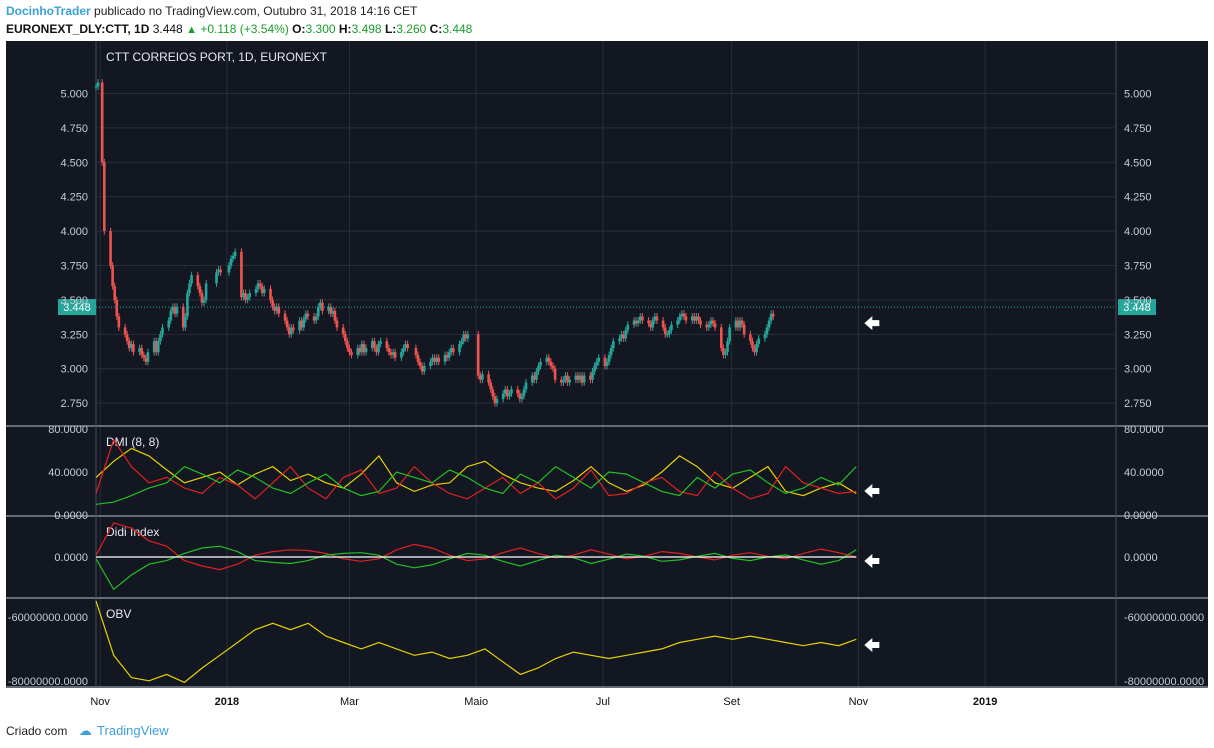 Image resolution: width=1214 pixels, height=748 pixels. Describe the element at coordinates (1137, 307) in the screenshot. I see `last-price-badge-right` at that location.